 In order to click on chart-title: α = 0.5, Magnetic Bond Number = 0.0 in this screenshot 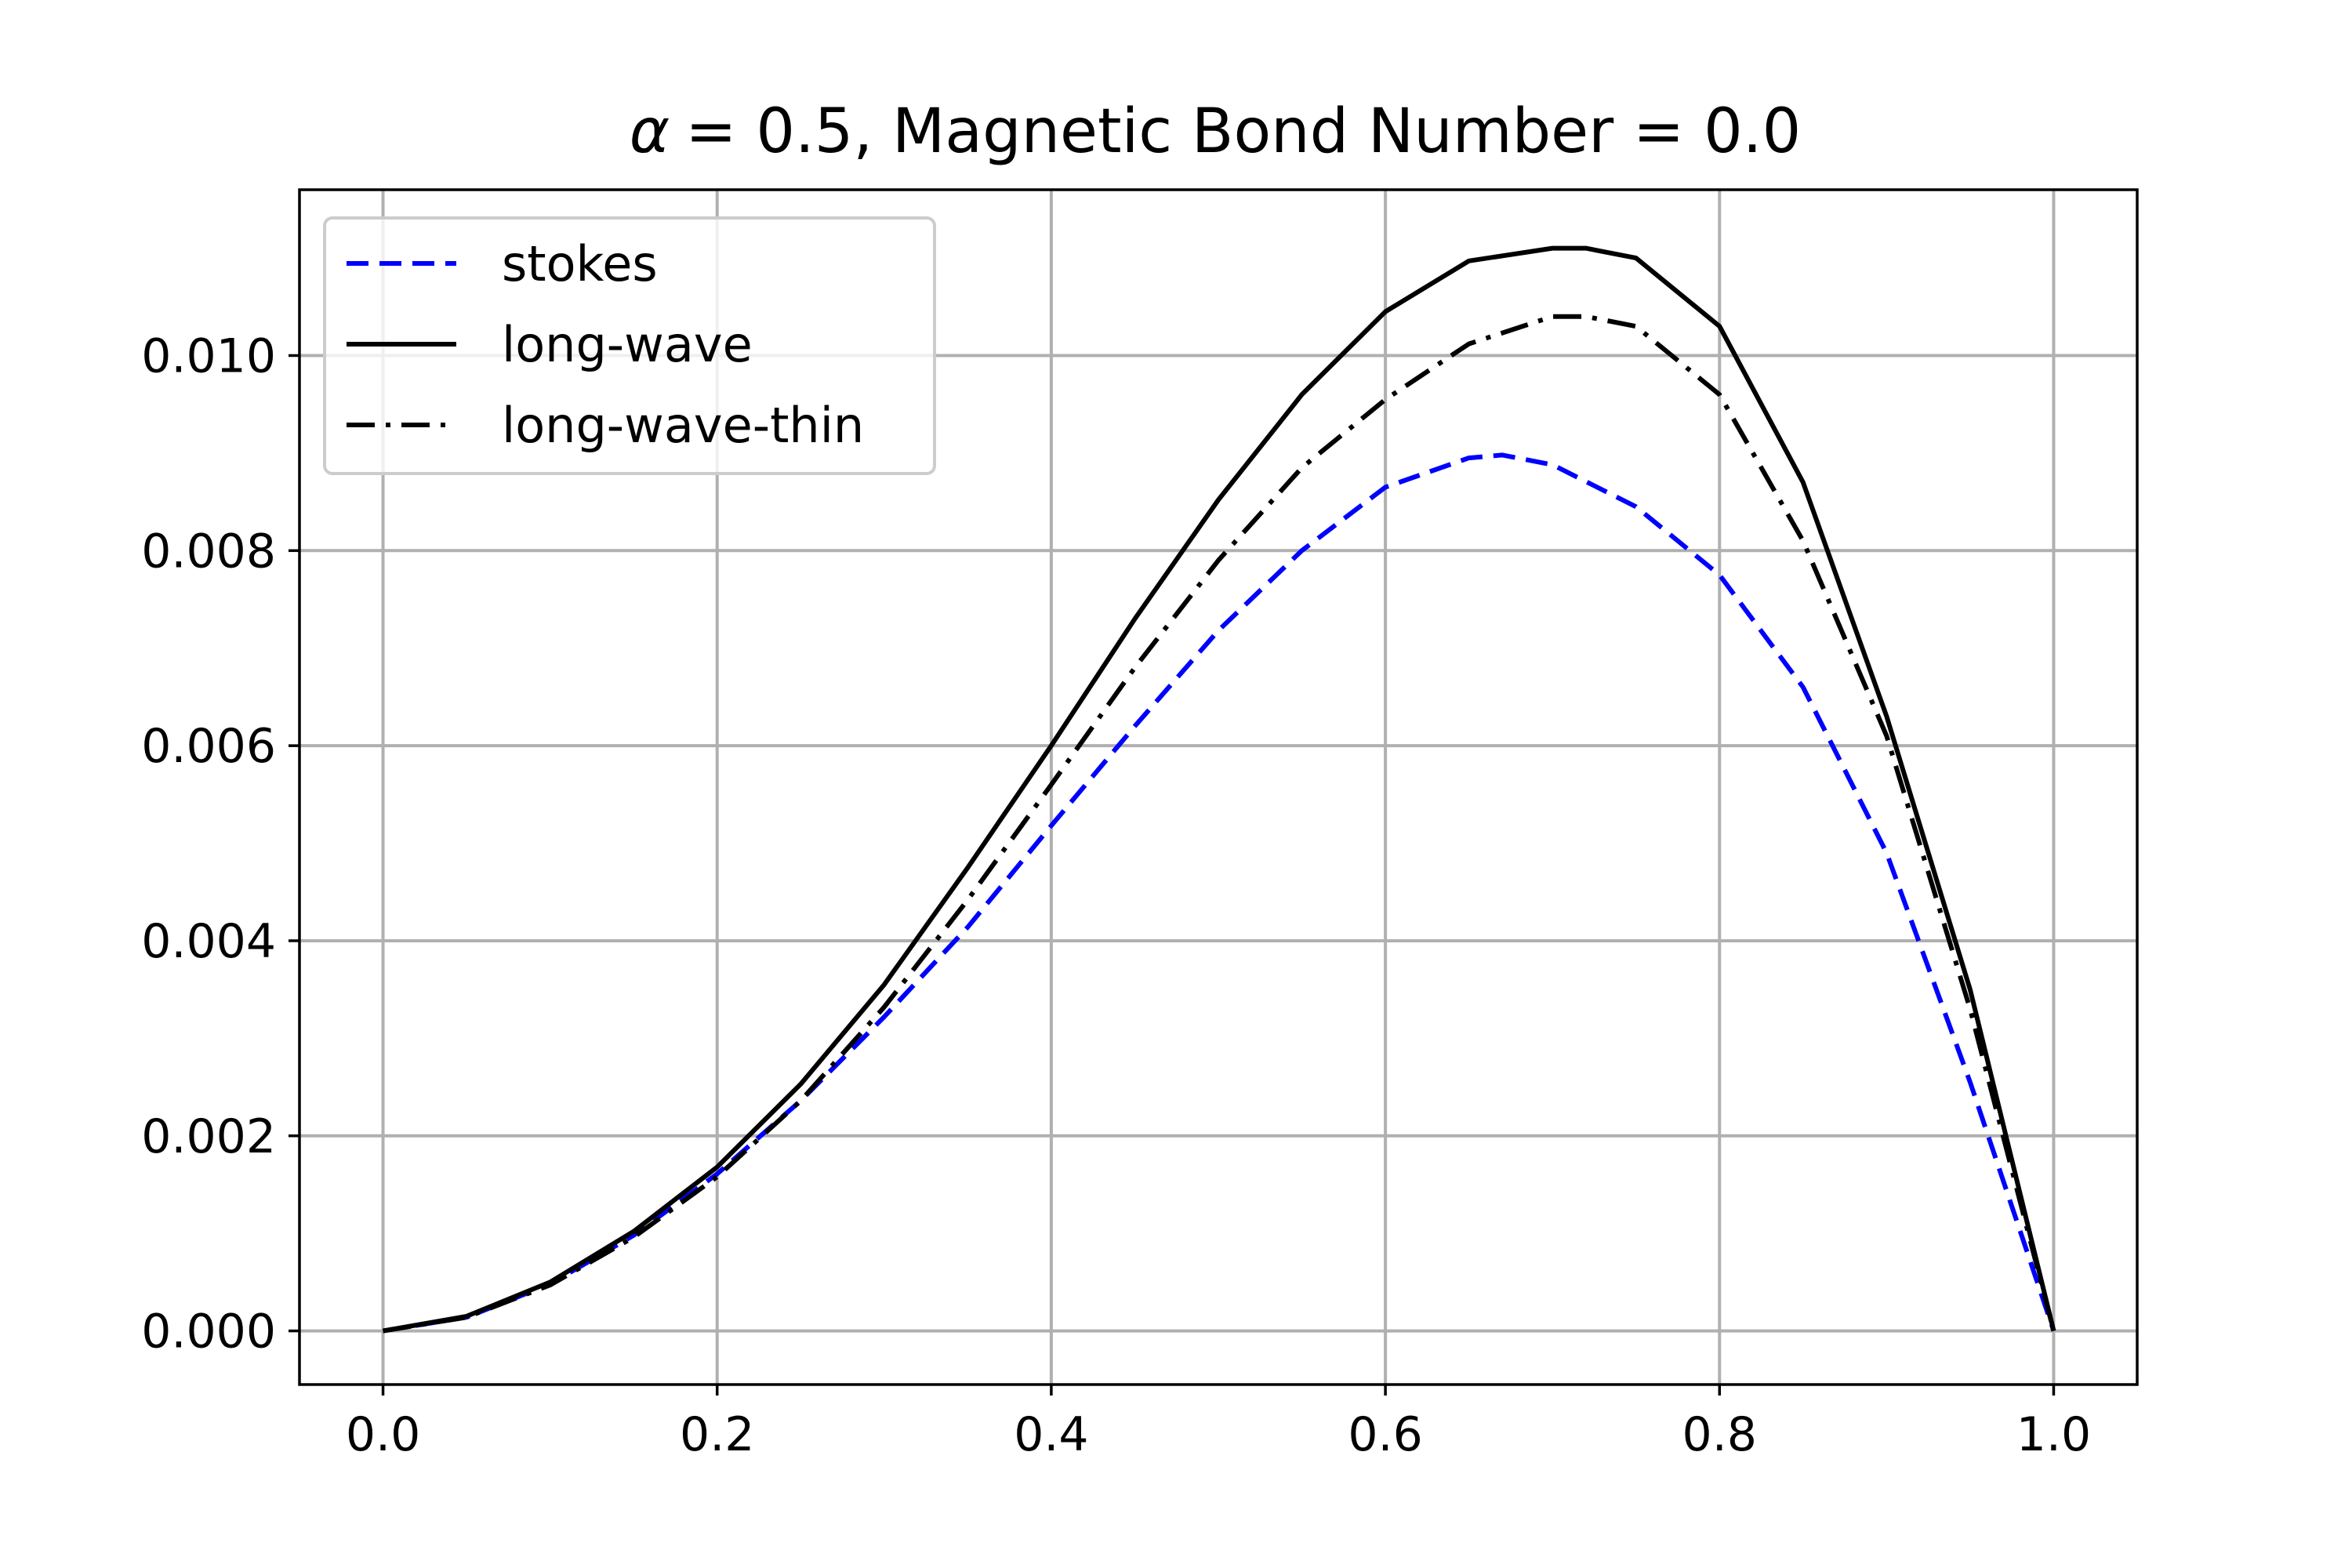, I will do `click(1215, 131)`.